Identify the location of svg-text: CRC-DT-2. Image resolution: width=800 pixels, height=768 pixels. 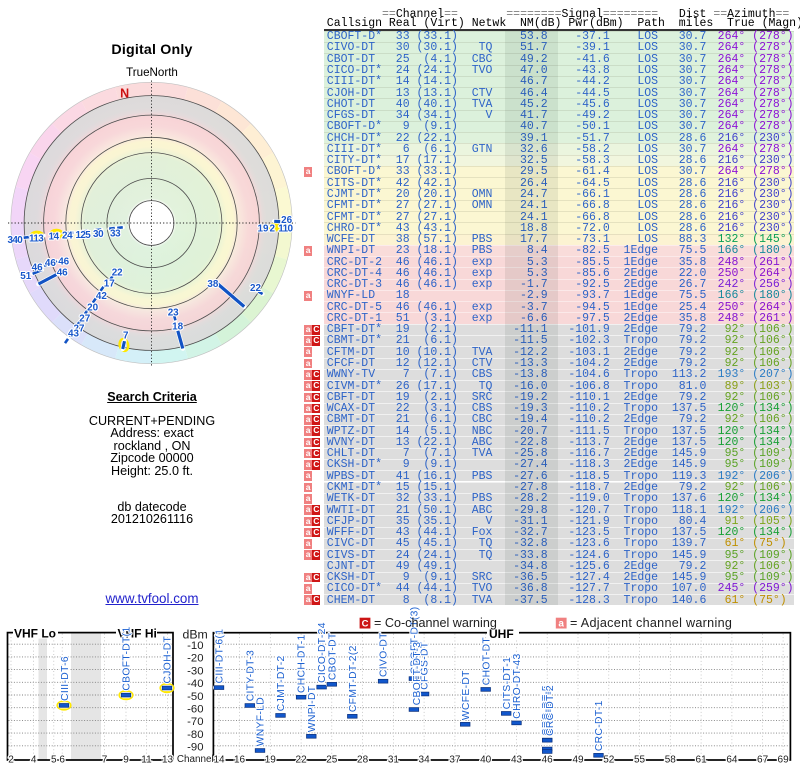
(550, 710).